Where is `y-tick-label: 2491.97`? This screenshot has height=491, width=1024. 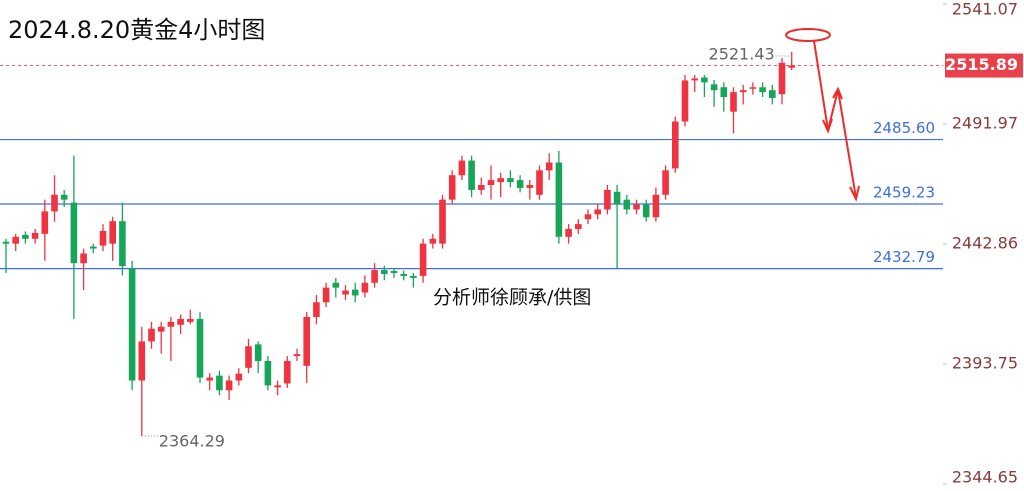 y-tick-label: 2491.97 is located at coordinates (985, 122).